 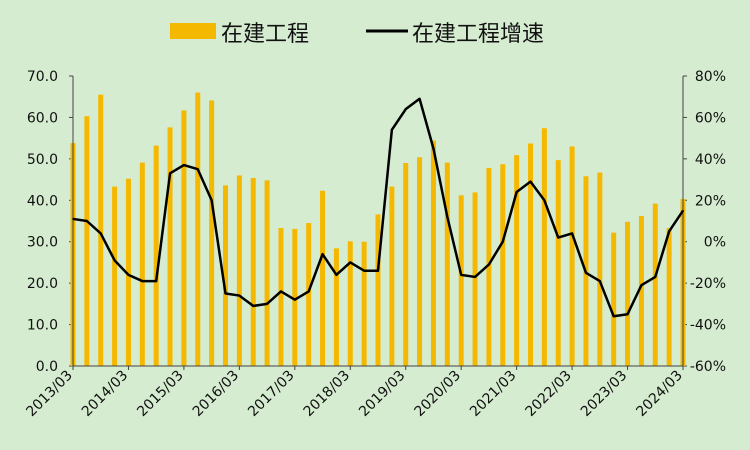 What do you see at coordinates (265, 34) in the screenshot?
I see `legend-bar-label: 在建工程` at bounding box center [265, 34].